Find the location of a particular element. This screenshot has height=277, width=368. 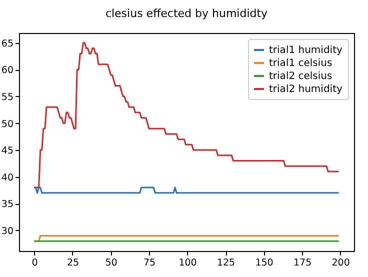

x-tick-label: 50 is located at coordinates (111, 263).